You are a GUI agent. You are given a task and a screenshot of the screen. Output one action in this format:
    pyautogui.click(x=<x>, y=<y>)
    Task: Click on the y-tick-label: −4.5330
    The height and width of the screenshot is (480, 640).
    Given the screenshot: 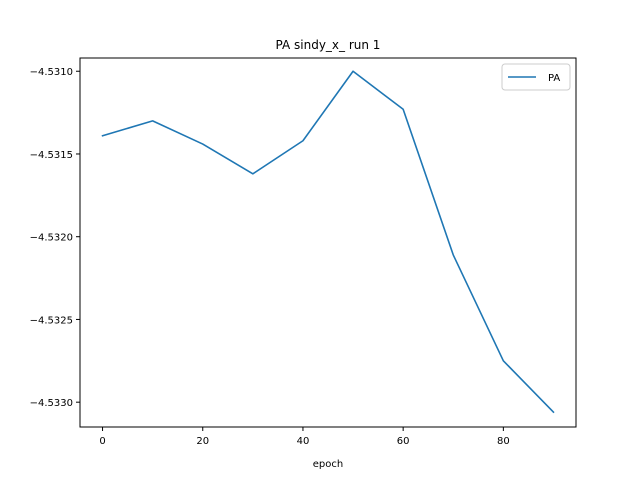 What is the action you would take?
    pyautogui.click(x=51, y=403)
    